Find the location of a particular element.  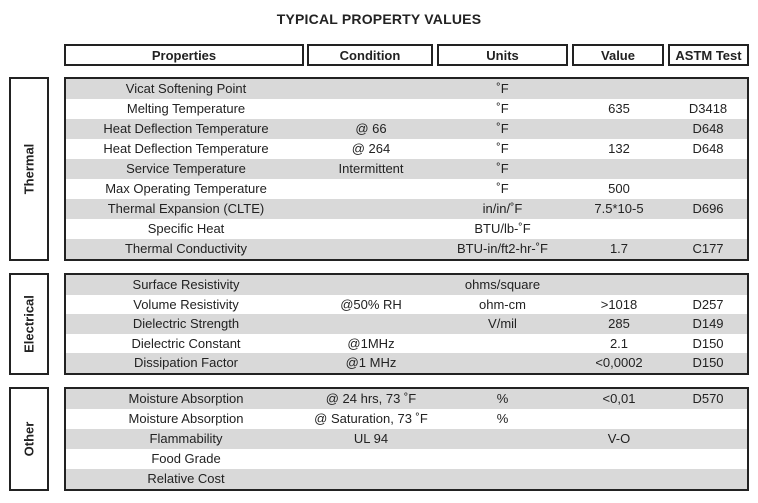

condition-cell: UL 94 is located at coordinates (371, 438).